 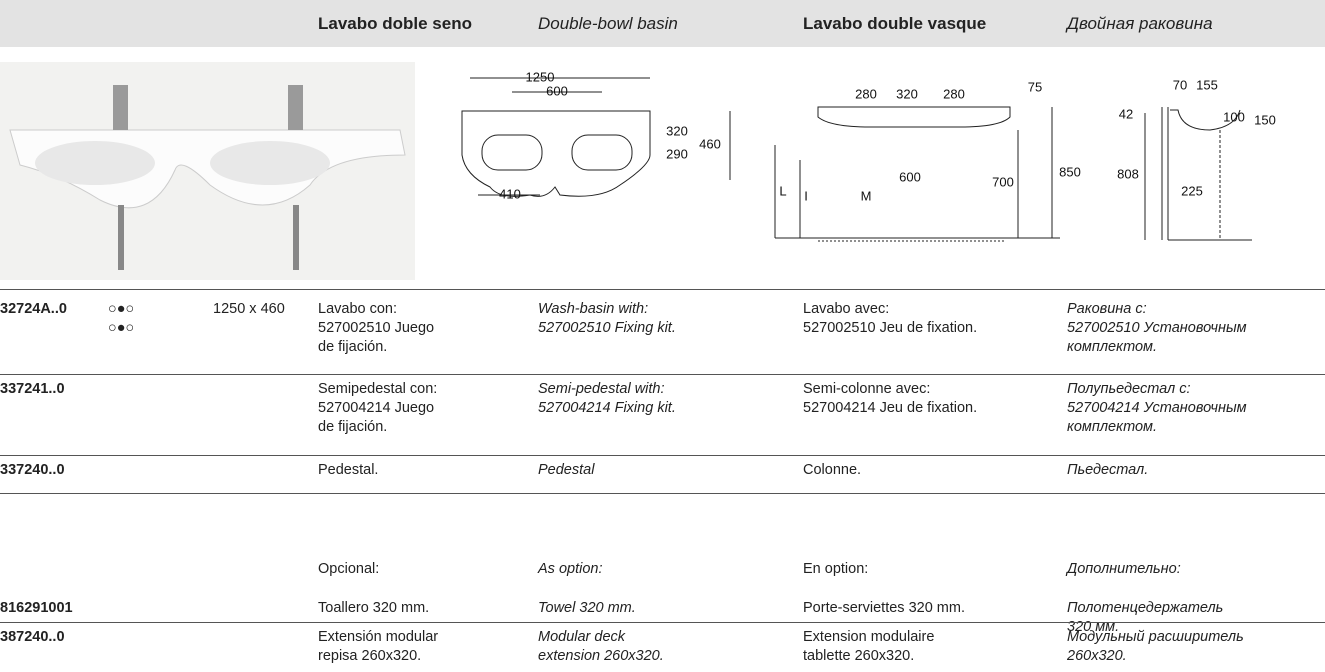 What do you see at coordinates (1198, 174) in the screenshot?
I see `section-drawing` at bounding box center [1198, 174].